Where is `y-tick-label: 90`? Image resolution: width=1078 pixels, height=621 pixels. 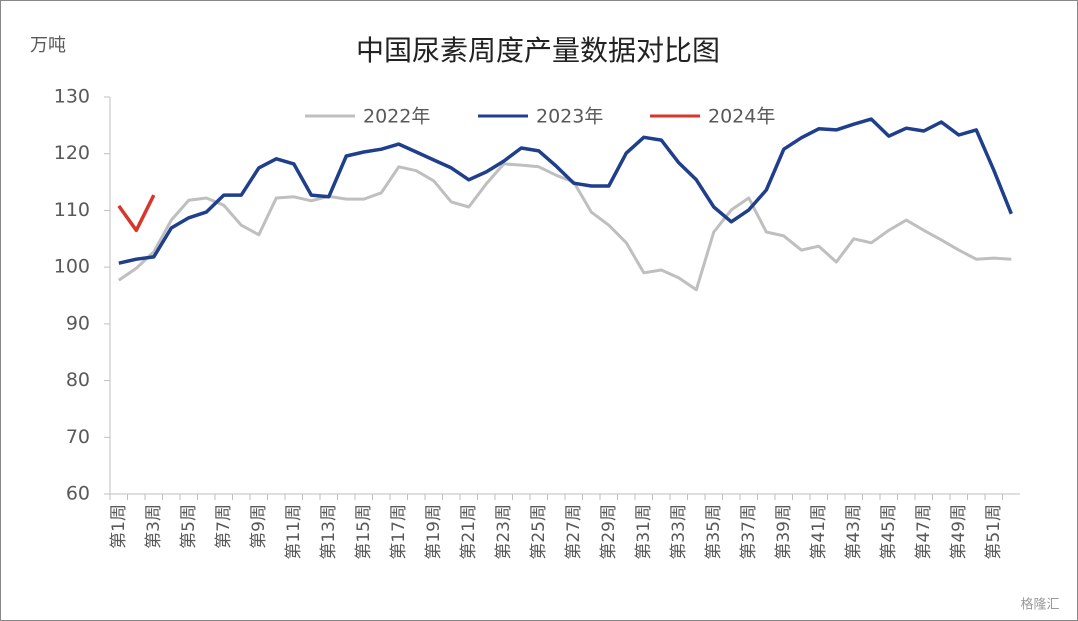 y-tick-label: 90 is located at coordinates (78, 323).